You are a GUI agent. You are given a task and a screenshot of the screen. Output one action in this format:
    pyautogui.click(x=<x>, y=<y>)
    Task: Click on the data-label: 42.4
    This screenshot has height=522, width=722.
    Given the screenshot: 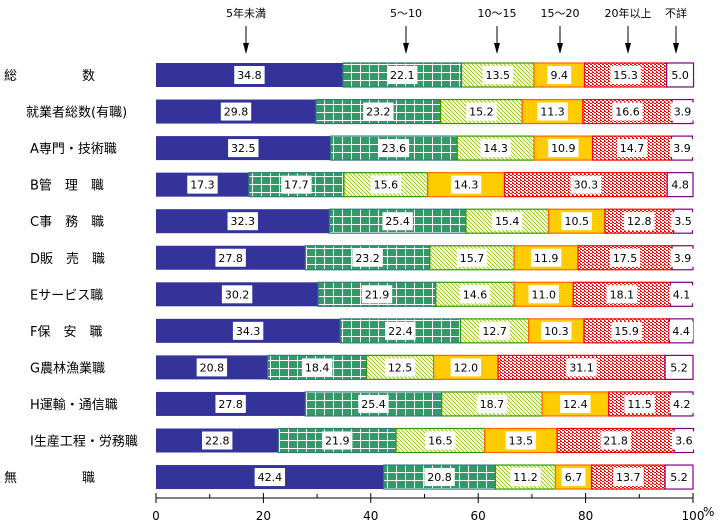 What is the action you would take?
    pyautogui.click(x=270, y=477)
    